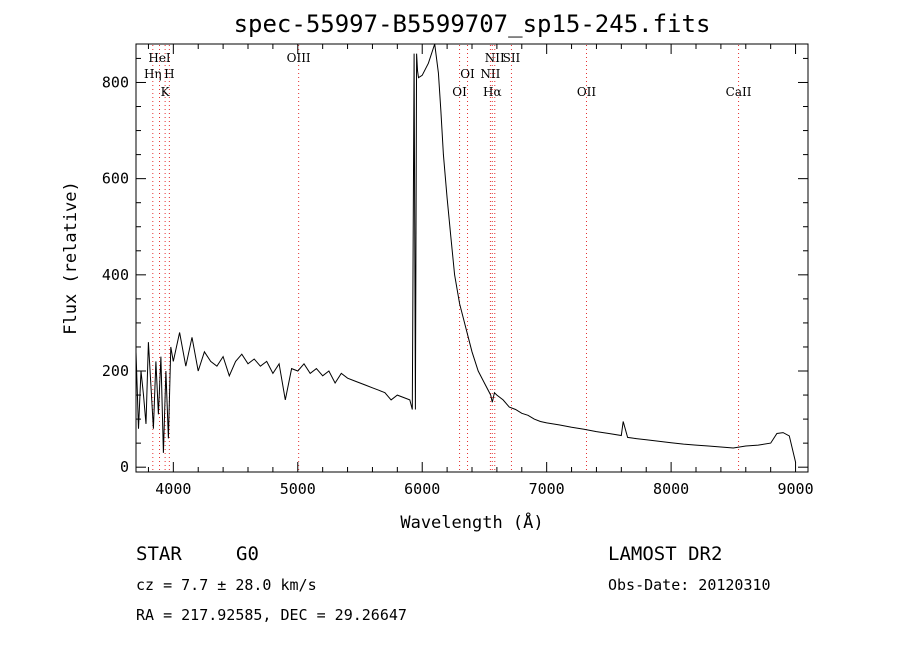 Image resolution: width=900 pixels, height=650 pixels. Describe the element at coordinates (271, 615) in the screenshot. I see `sky-coordinates: RA = 217.92585, DEC = 29.26647` at that location.